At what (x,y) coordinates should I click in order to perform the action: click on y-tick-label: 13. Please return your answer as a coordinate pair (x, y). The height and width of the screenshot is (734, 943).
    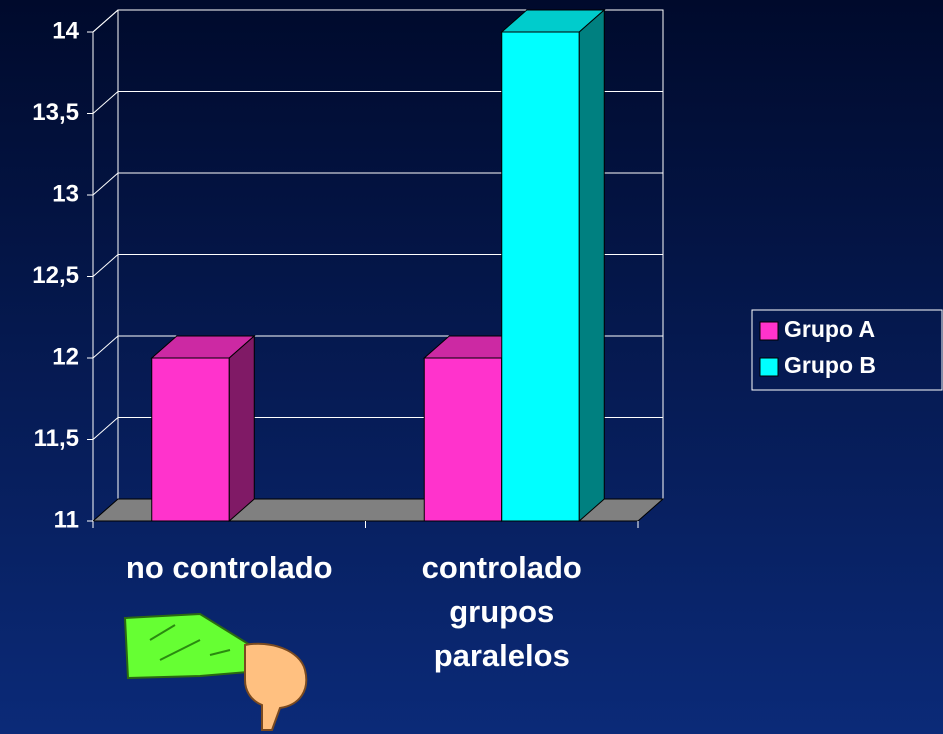
    Looking at the image, I should click on (65, 193).